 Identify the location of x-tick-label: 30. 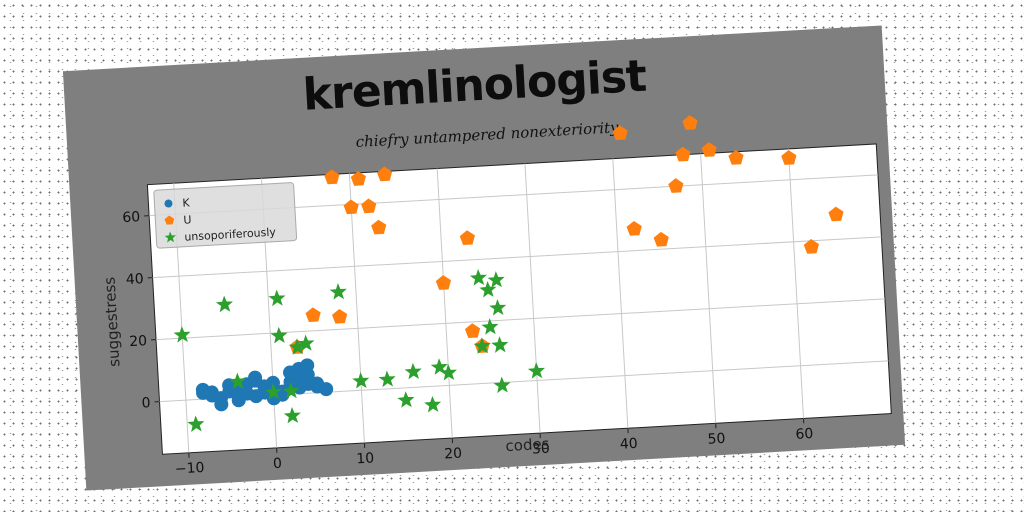
(541, 449).